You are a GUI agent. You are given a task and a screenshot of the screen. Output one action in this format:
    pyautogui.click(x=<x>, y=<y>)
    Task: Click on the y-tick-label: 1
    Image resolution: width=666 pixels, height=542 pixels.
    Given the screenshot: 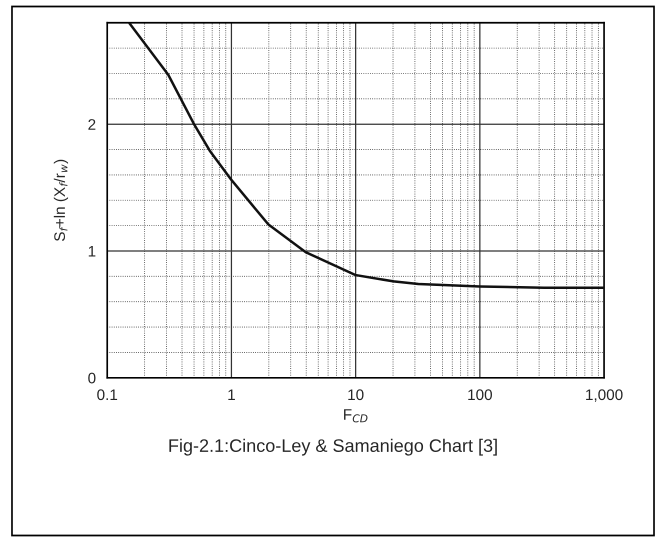 What is the action you would take?
    pyautogui.click(x=92, y=251)
    